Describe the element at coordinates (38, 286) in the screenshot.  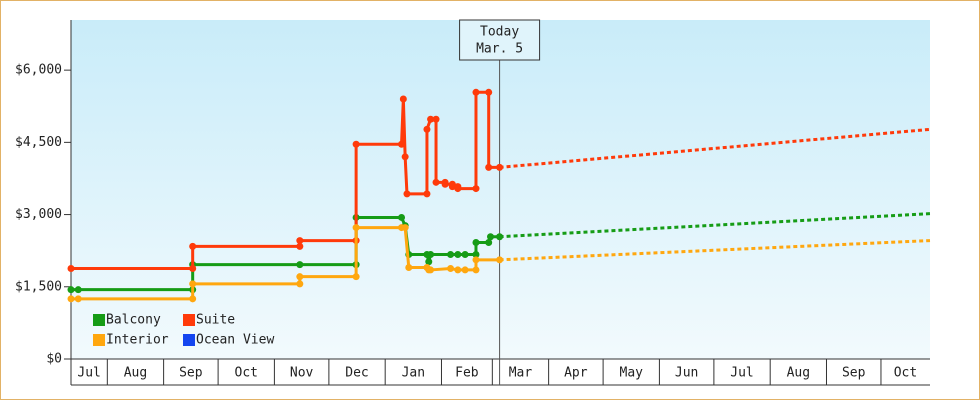
I see `y-tick-label: $1,500` at that location.